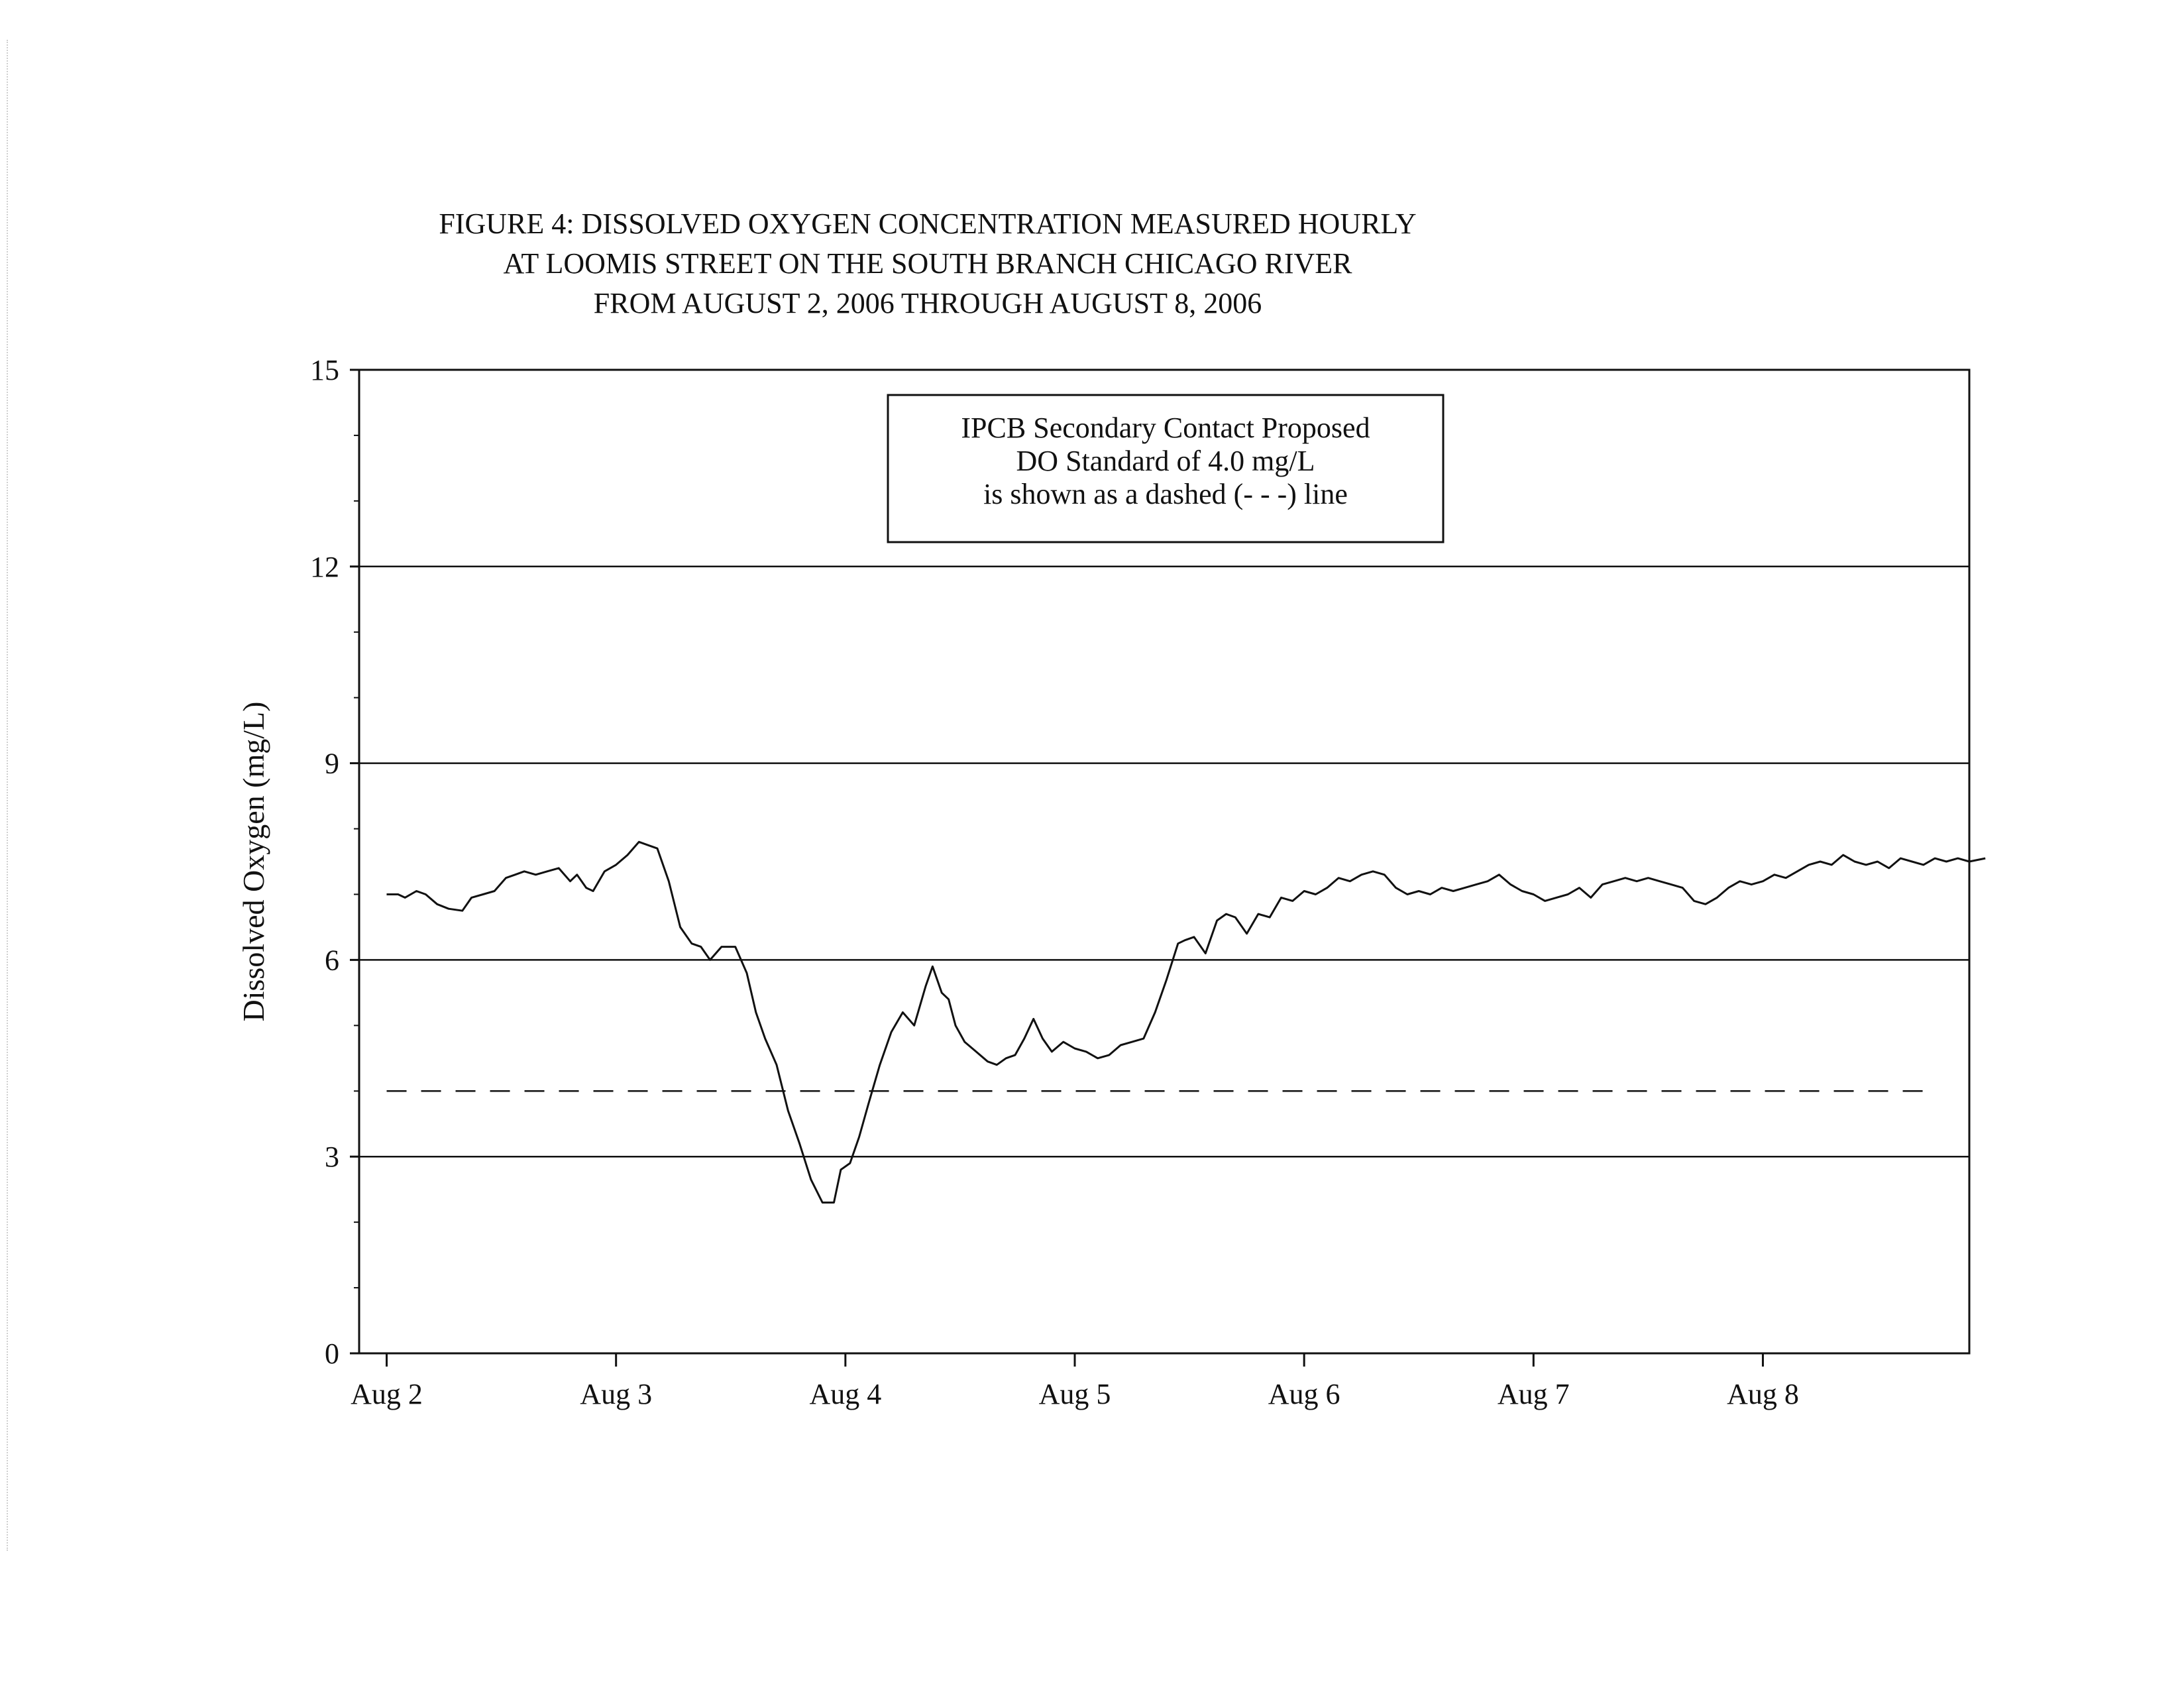 The image size is (2184, 1688). What do you see at coordinates (1304, 1394) in the screenshot?
I see `x-tick-label: Aug 6` at bounding box center [1304, 1394].